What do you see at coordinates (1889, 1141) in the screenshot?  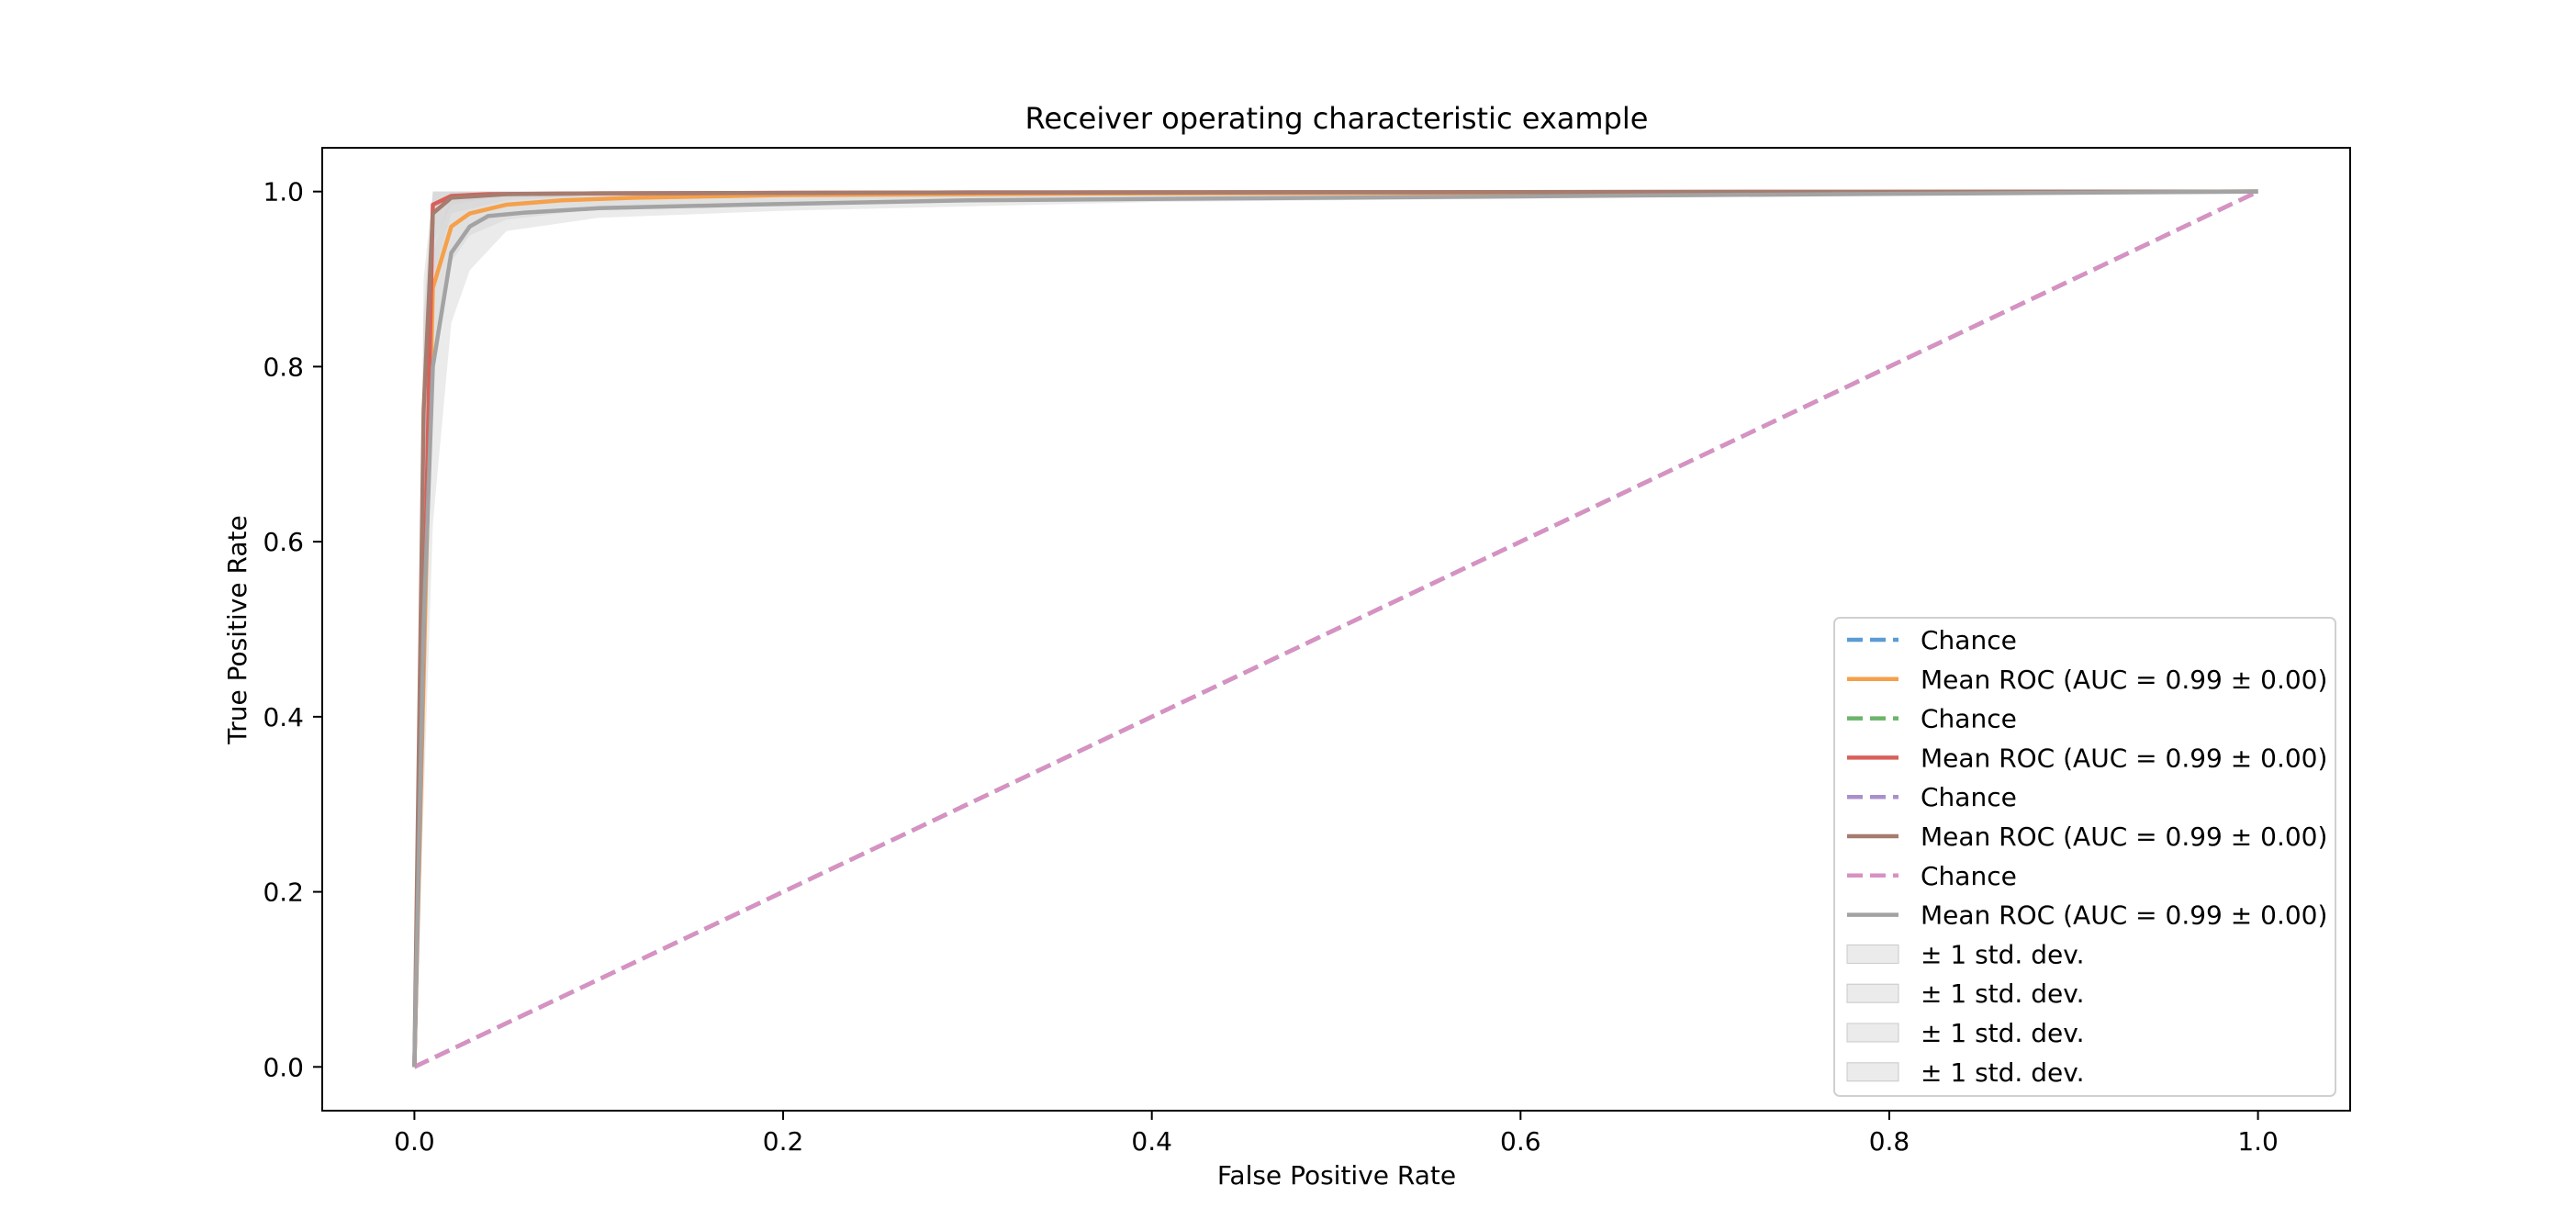 I see `x-tick-label: 0.8` at bounding box center [1889, 1141].